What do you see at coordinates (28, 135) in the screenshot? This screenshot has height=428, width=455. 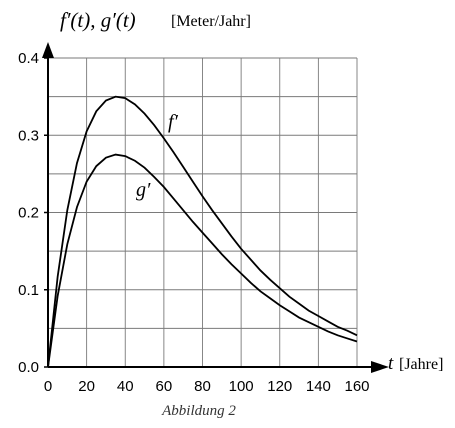 I see `y-tick-label: 0.3` at bounding box center [28, 135].